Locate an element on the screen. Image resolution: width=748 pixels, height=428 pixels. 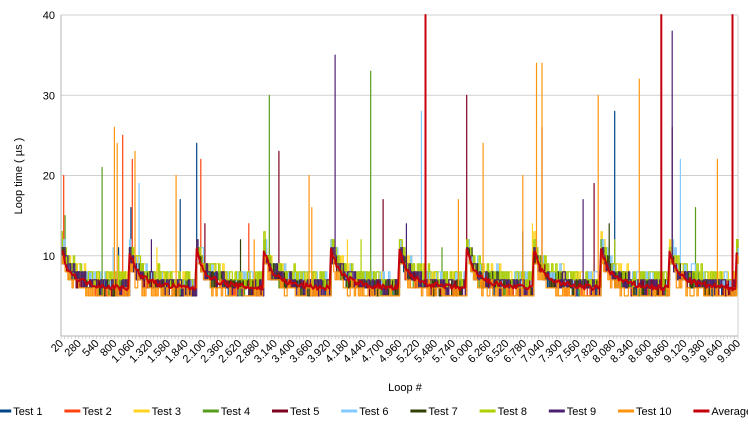
y-tick-label: 10 is located at coordinates (49, 257).